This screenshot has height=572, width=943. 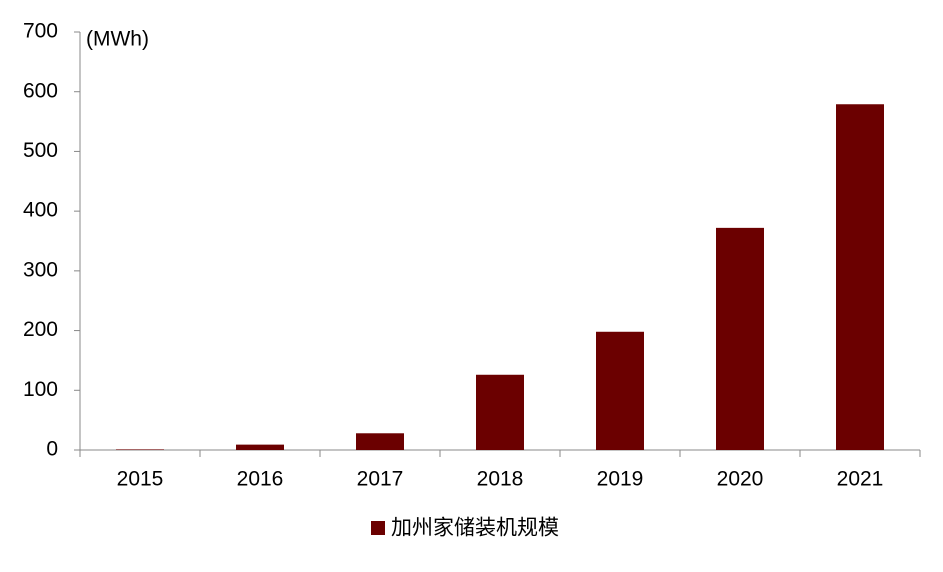 What do you see at coordinates (860, 479) in the screenshot?
I see `x-tick-label: 2021` at bounding box center [860, 479].